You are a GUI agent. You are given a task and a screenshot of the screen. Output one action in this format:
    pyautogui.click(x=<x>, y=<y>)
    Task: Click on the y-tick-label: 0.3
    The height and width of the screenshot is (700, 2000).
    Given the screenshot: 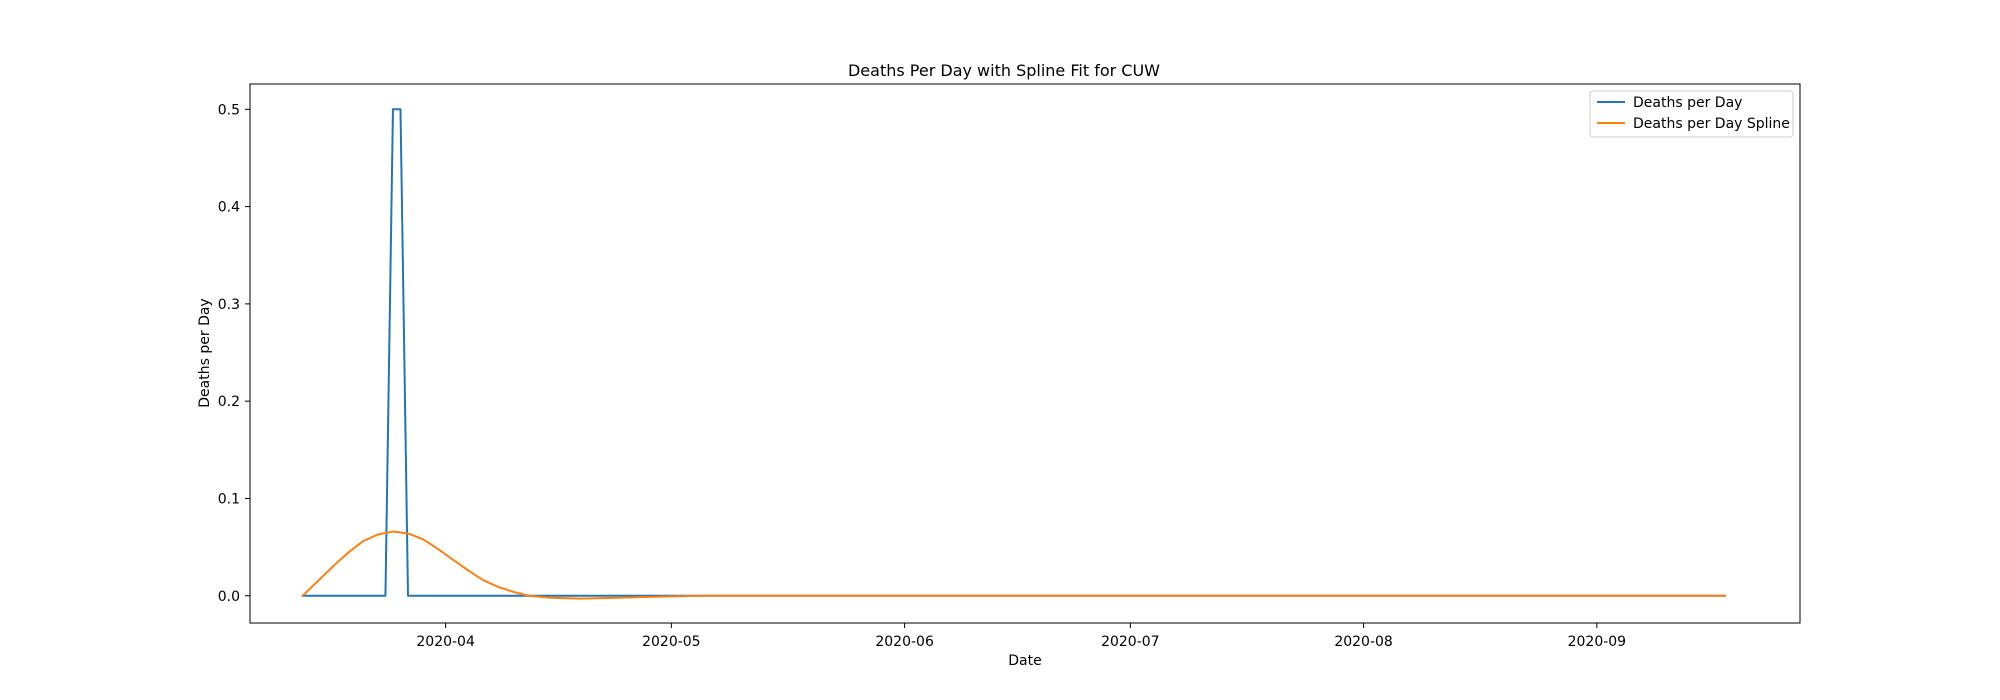 What is the action you would take?
    pyautogui.click(x=229, y=305)
    